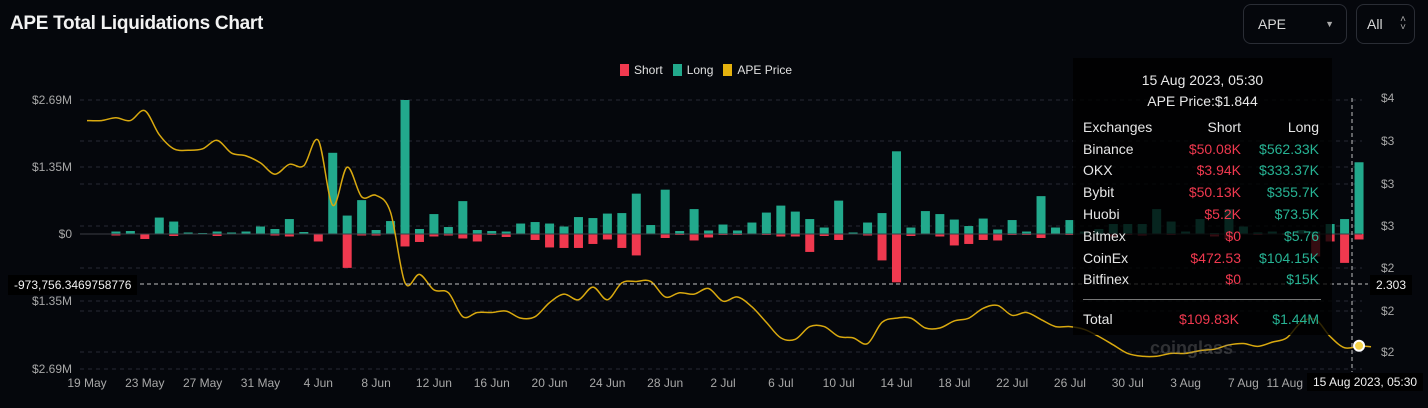 Image resolution: width=1428 pixels, height=408 pixels. Describe the element at coordinates (1289, 170) in the screenshot. I see `tooltip-long: $333.37K` at that location.